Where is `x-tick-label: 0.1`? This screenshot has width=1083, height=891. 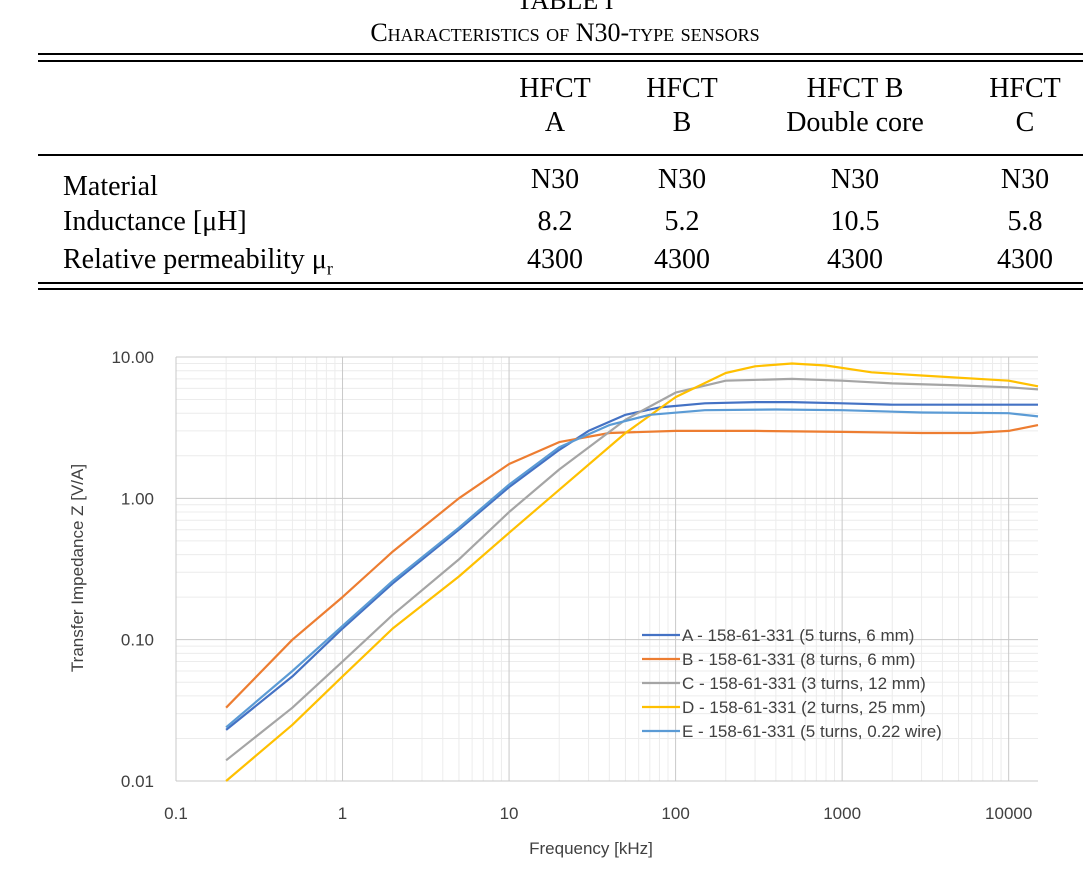 x-tick-label: 0.1 is located at coordinates (176, 813).